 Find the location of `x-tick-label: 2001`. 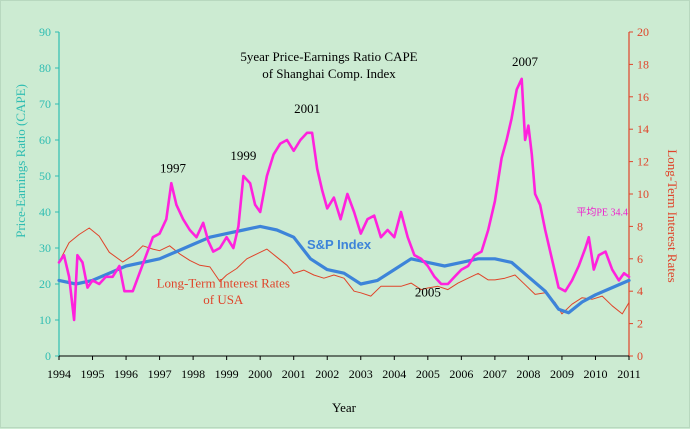

x-tick-label: 2001 is located at coordinates (294, 374).